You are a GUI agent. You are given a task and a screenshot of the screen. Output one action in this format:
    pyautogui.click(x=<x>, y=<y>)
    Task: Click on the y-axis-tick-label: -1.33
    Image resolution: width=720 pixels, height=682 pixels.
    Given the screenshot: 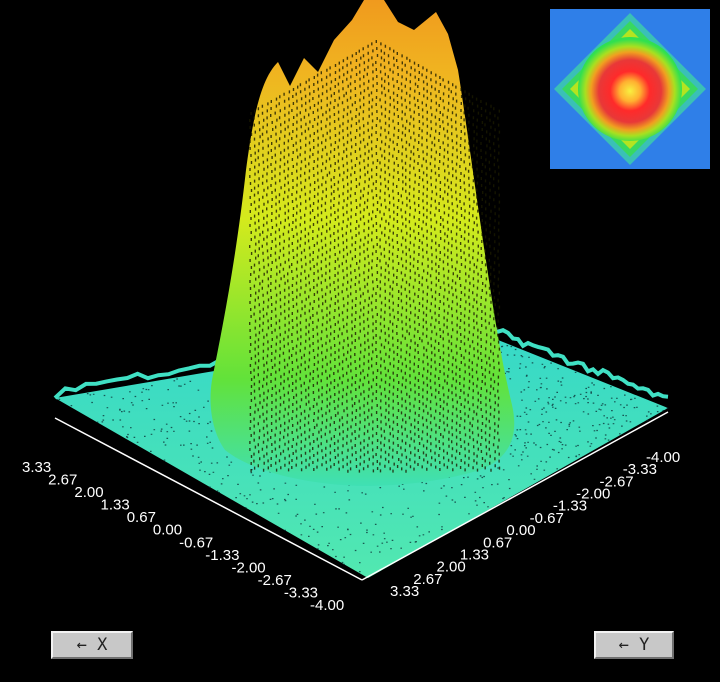 What is the action you would take?
    pyautogui.click(x=570, y=506)
    